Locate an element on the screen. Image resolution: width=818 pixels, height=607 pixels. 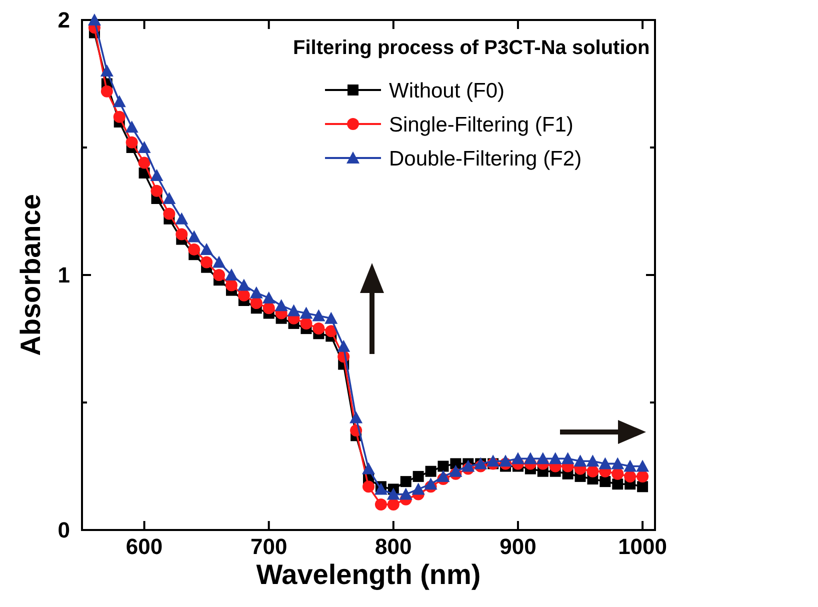
legend-label: Single-Filtering (F1) is located at coordinates (481, 124).